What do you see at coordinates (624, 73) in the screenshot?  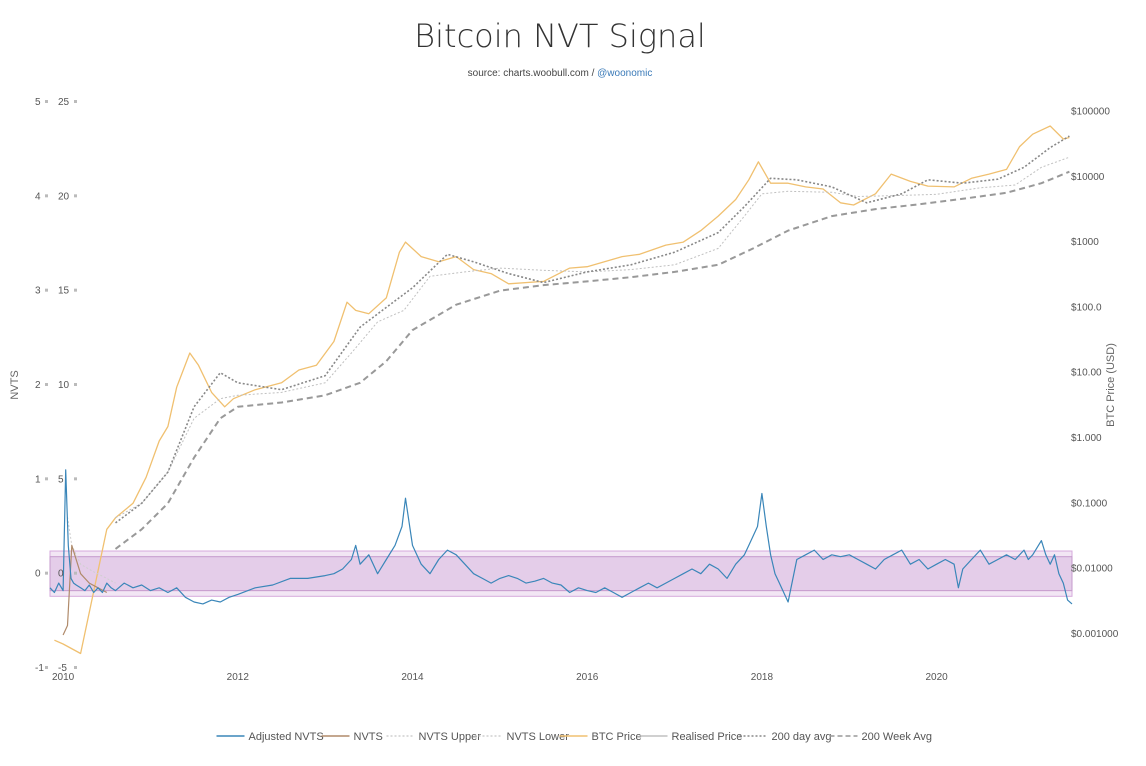 I see `subtitle-link: @woonomic` at bounding box center [624, 73].